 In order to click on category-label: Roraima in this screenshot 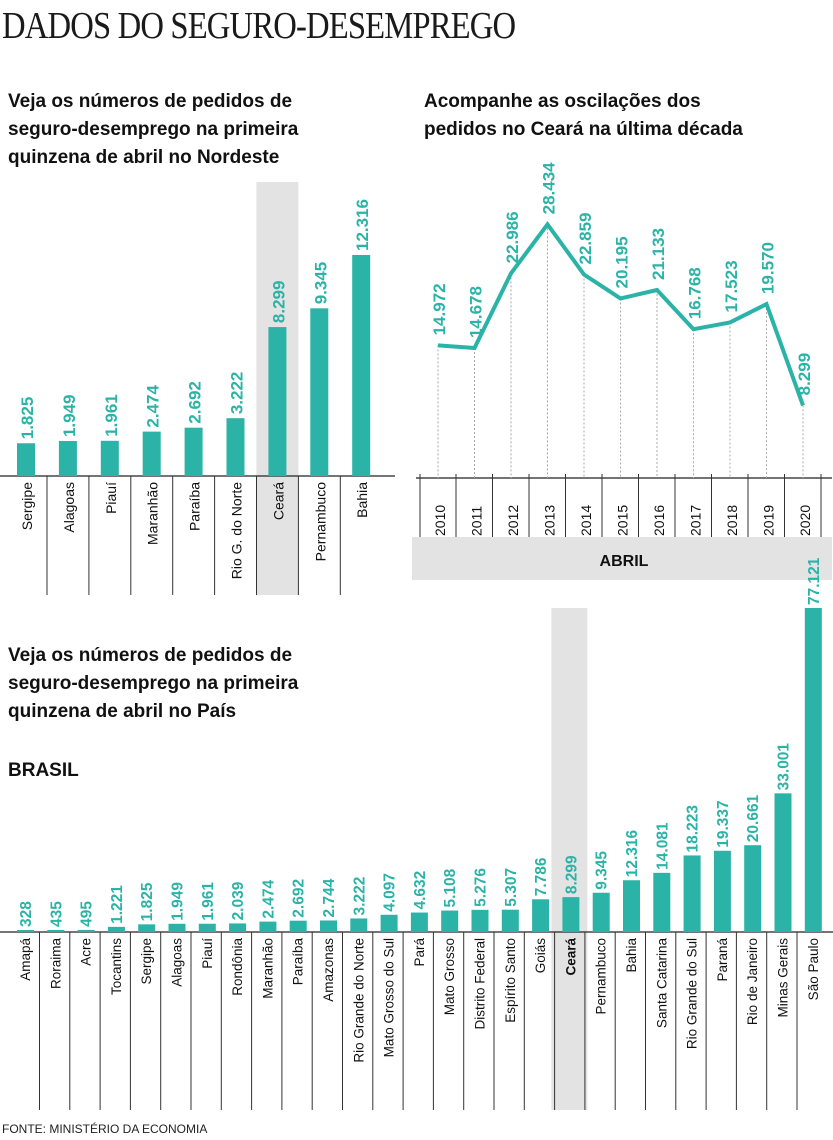, I will do `click(55, 964)`.